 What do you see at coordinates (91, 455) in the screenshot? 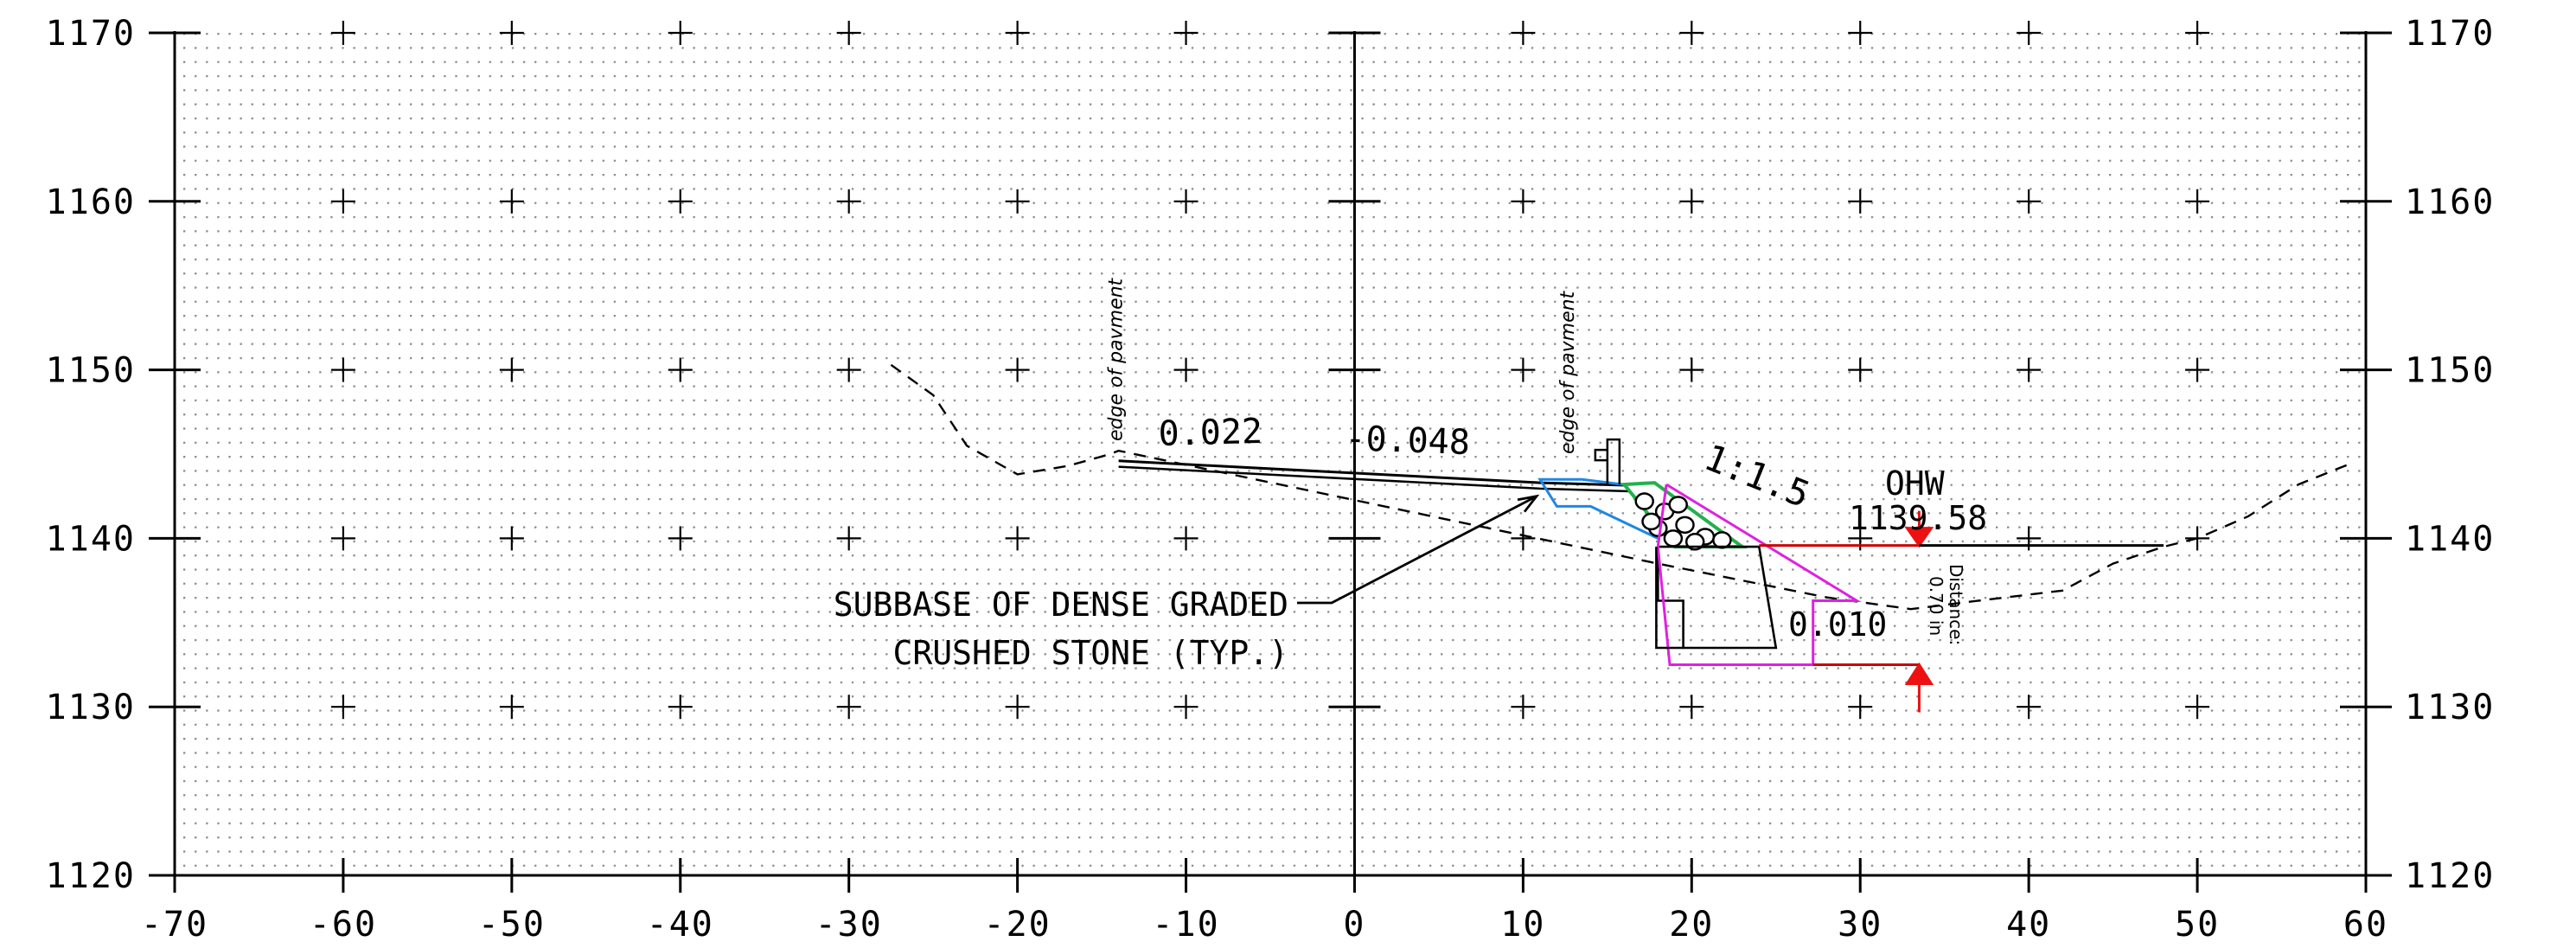
I see `y-tick-labels-left: 1120 1130 1140 1150 1160 1170` at bounding box center [91, 455].